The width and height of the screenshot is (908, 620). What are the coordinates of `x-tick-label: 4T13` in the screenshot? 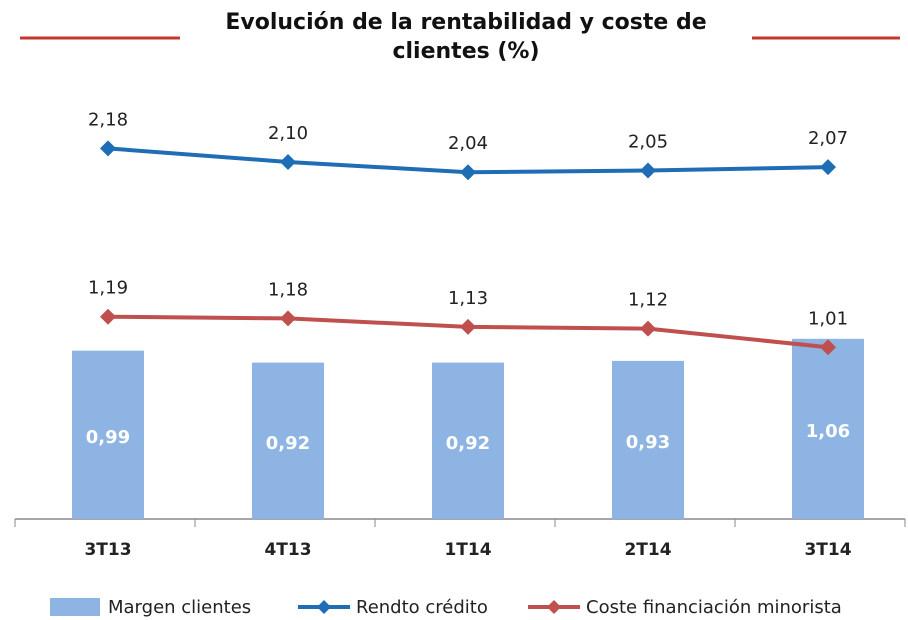 It's located at (287, 550).